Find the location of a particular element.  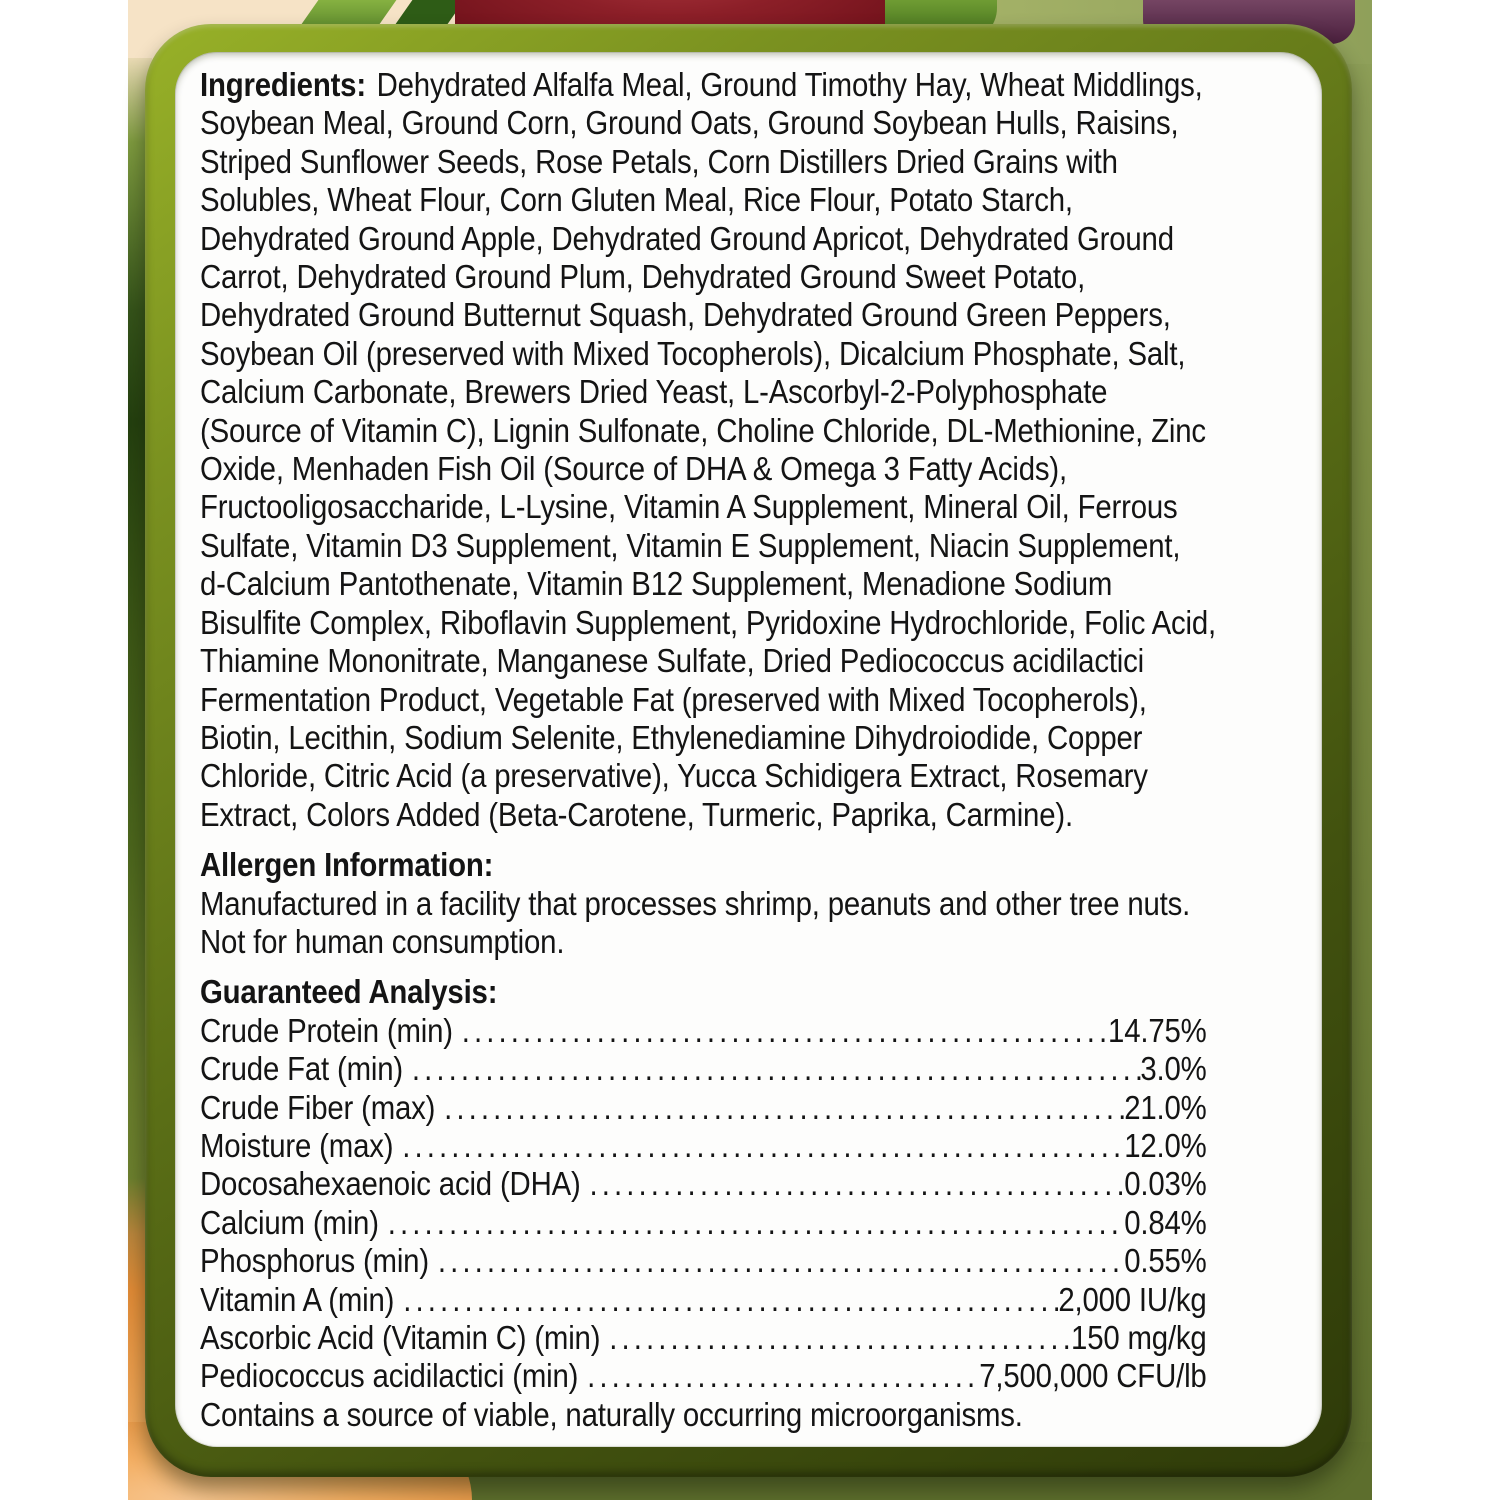

analysis-row-value: 2,000 IU/kg is located at coordinates (1132, 1299).